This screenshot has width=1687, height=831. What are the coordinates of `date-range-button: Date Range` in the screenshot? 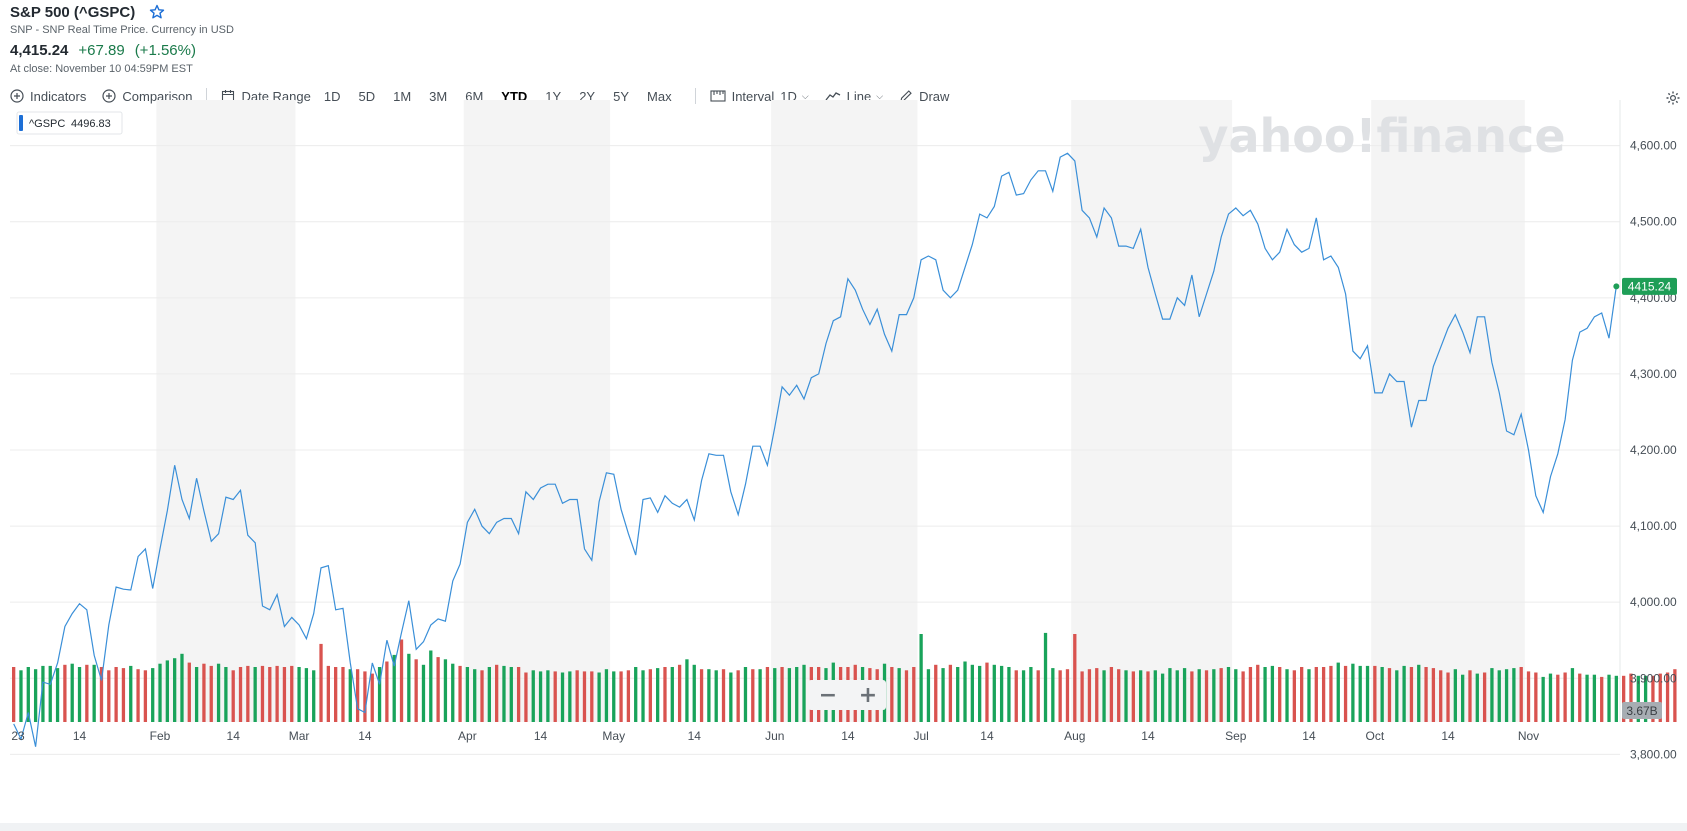 It's located at (266, 96).